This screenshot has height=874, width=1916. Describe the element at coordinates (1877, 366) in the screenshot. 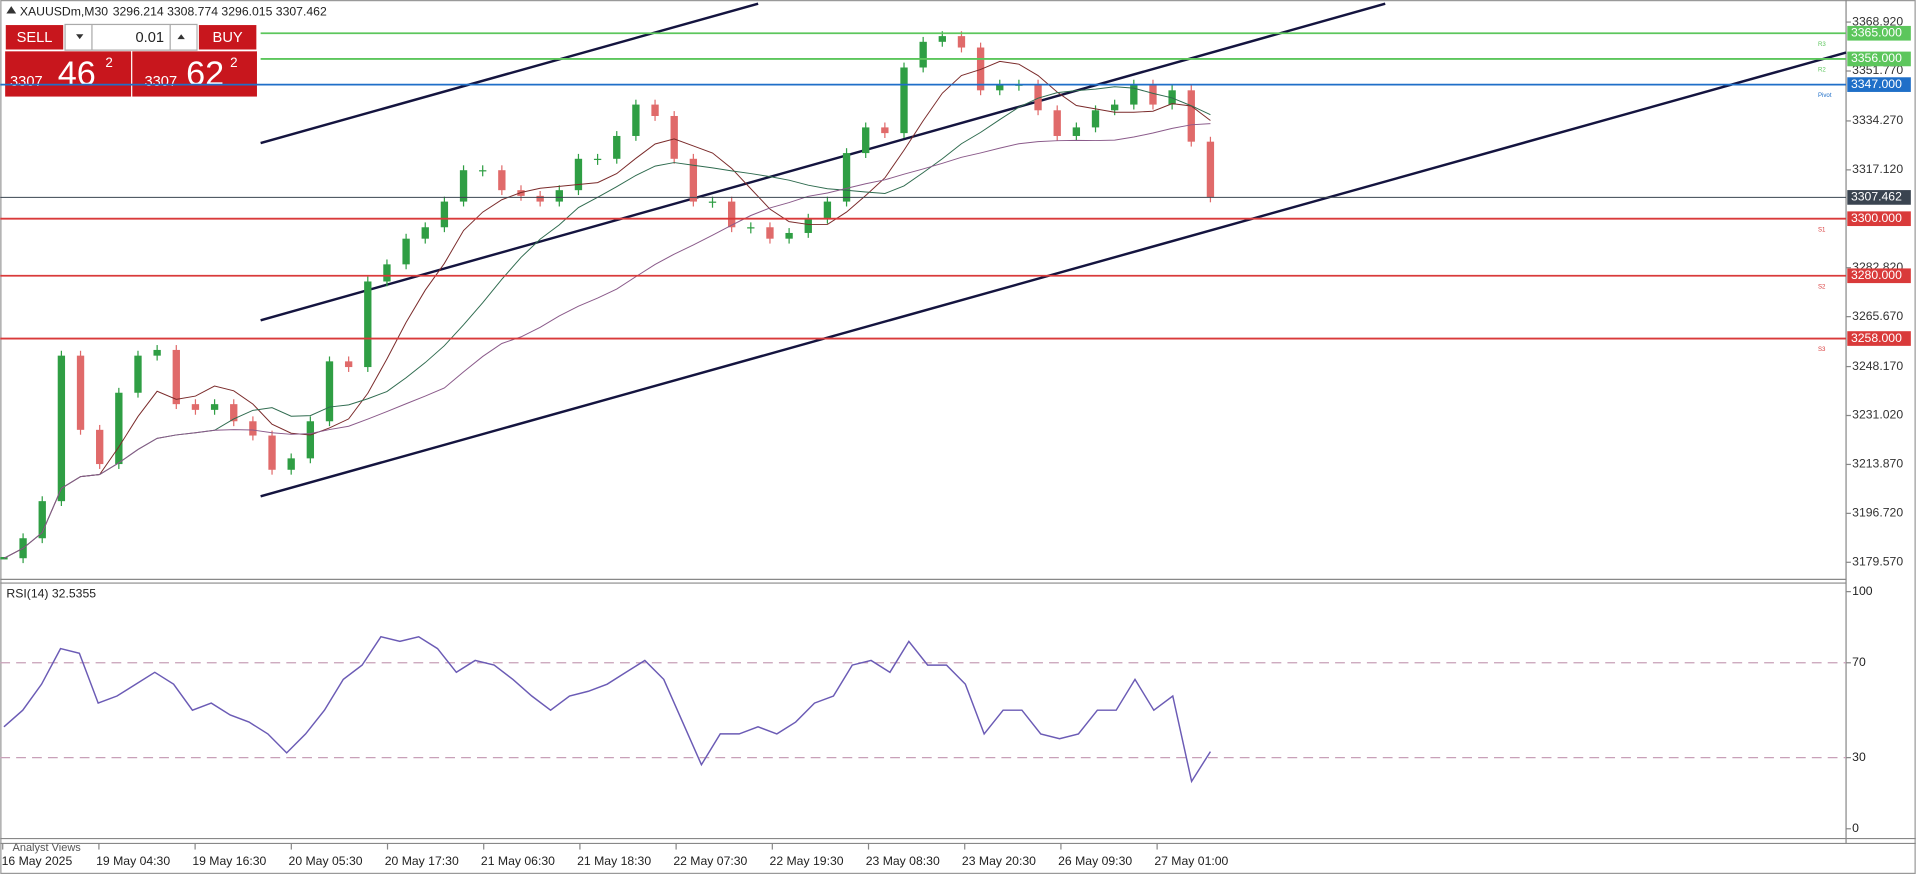

I see `y-tick-label: 3248.170` at that location.